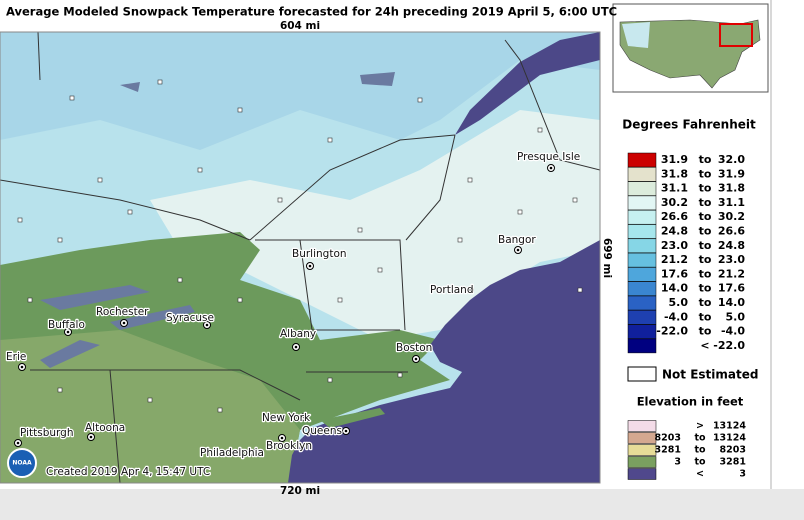  What do you see at coordinates (607, 258) in the screenshot?
I see `scale-right: 699 mi` at bounding box center [607, 258].